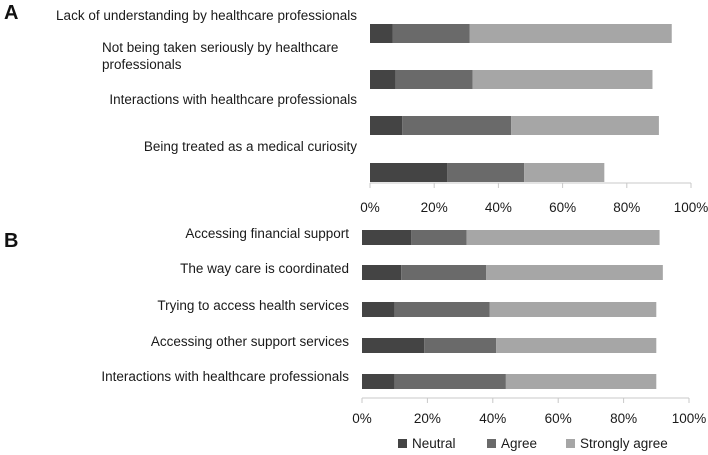 The width and height of the screenshot is (708, 455). Describe the element at coordinates (250, 146) in the screenshot. I see `category-label: Being treated as a medical curiosity` at that location.